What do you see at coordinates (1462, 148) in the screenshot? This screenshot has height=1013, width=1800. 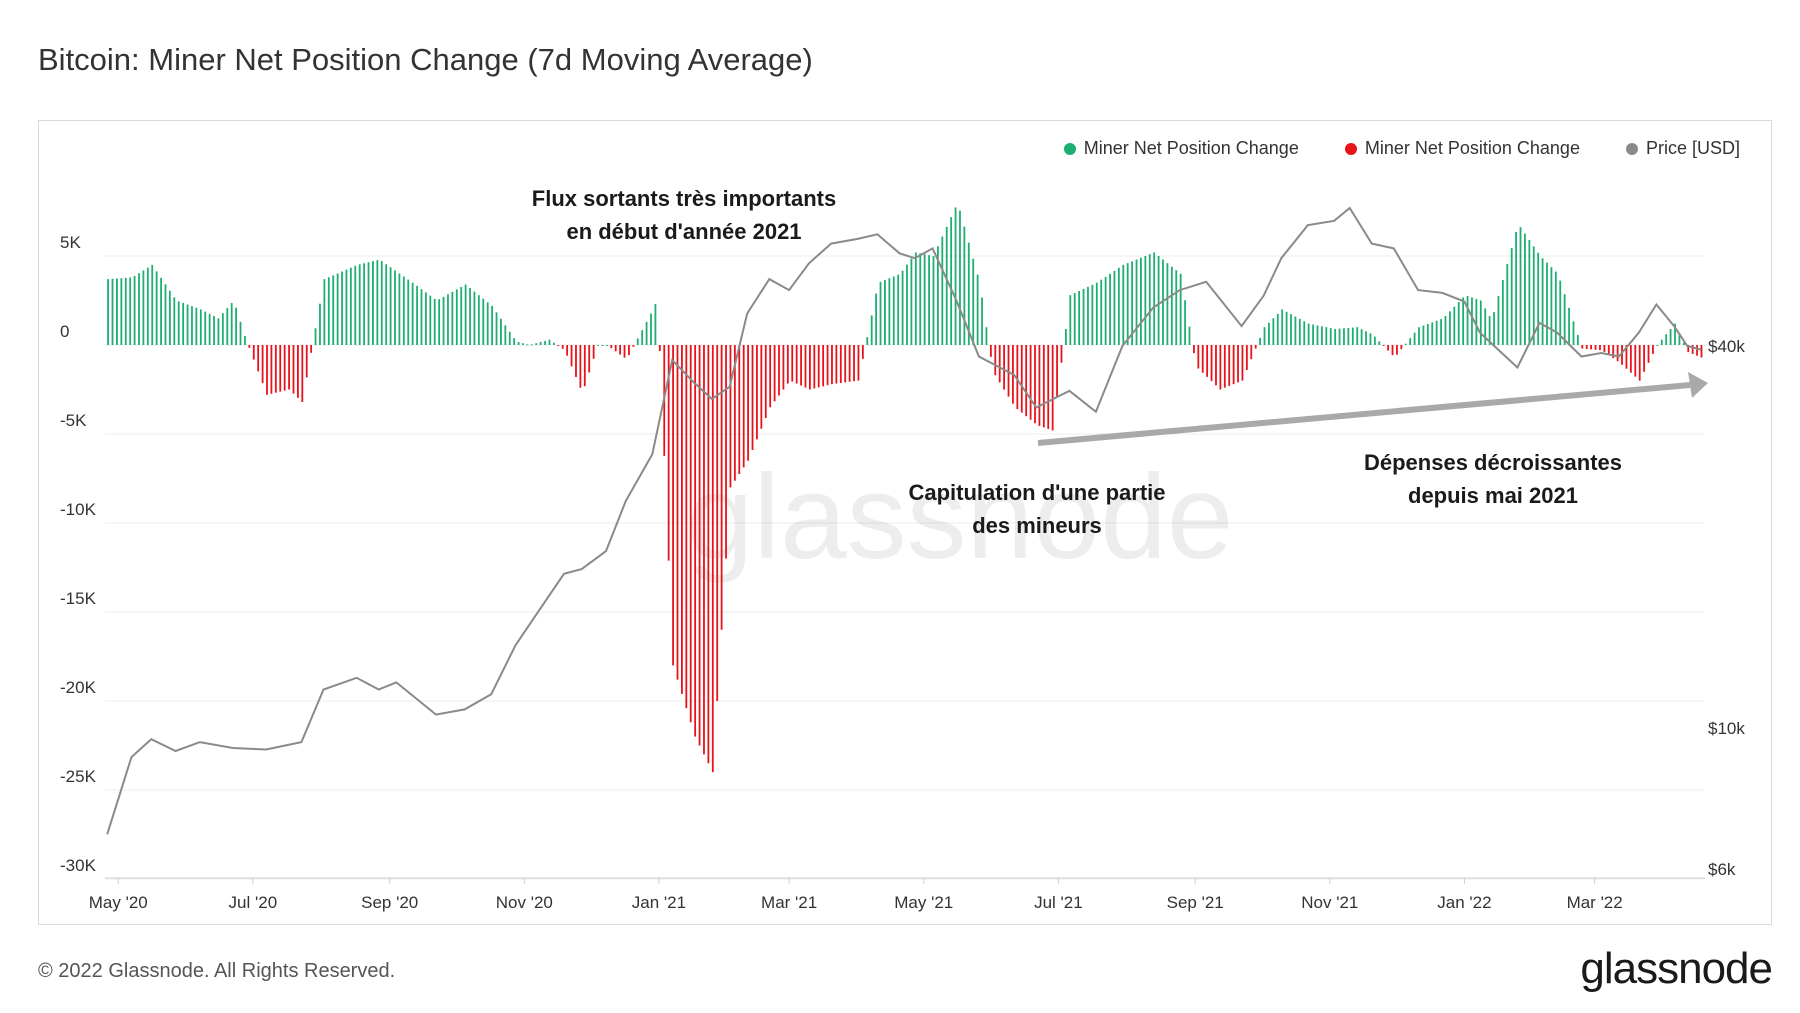 I see `legend-item-negative: Miner Net Position Change` at bounding box center [1462, 148].